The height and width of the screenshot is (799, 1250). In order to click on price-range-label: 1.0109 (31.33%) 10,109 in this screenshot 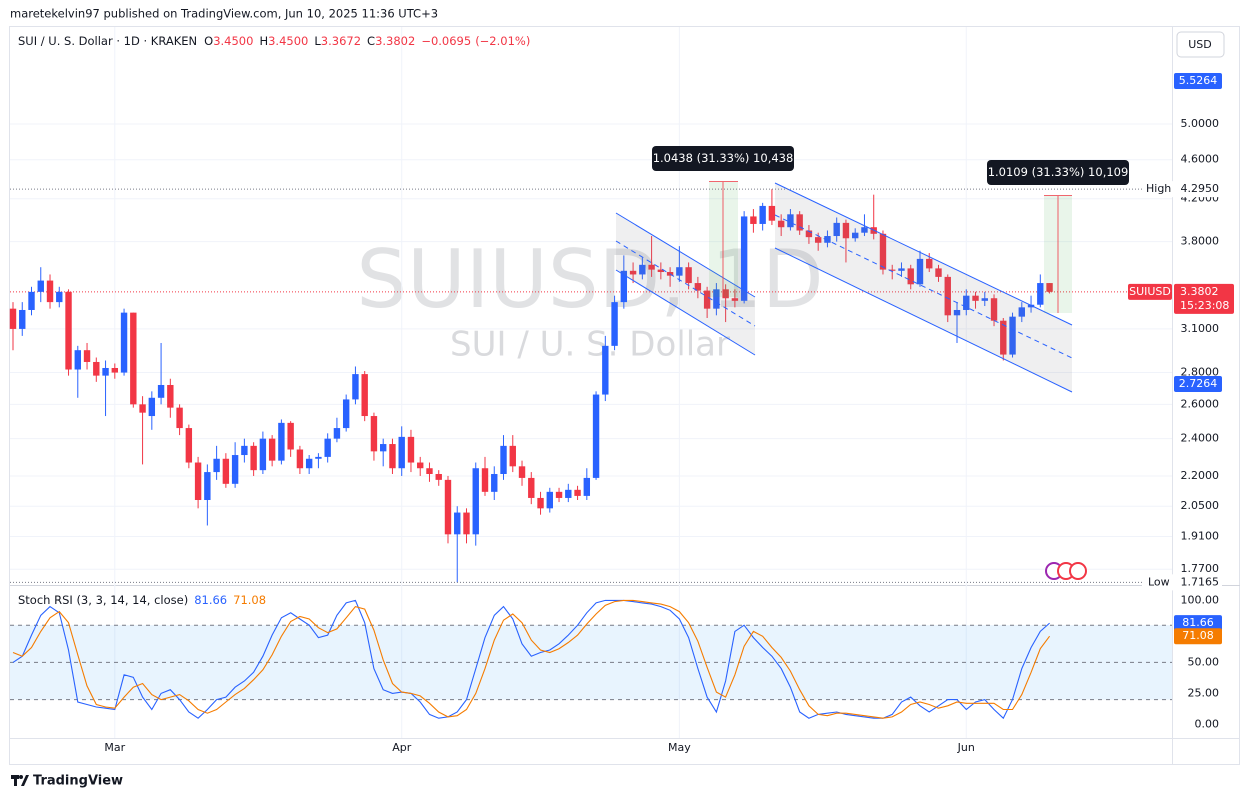, I will do `click(1058, 172)`.